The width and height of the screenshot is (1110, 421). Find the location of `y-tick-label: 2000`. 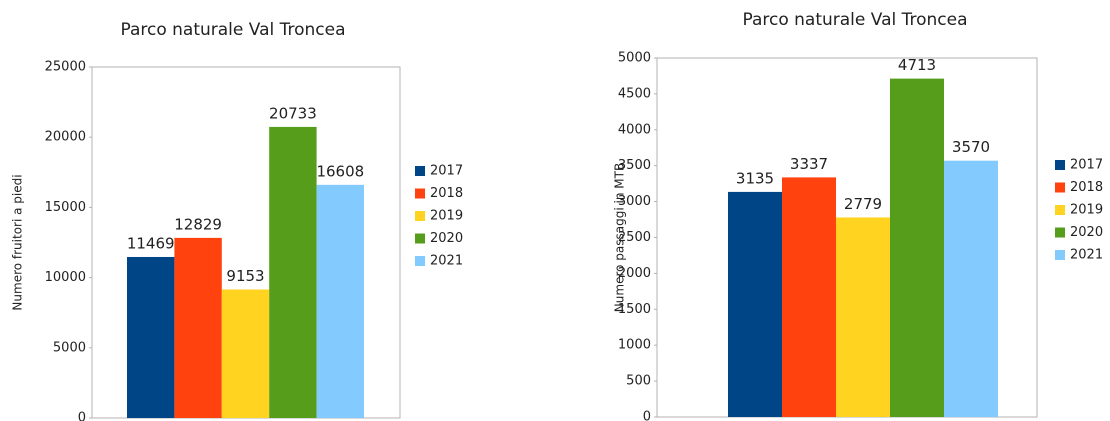

y-tick-label: 2000 is located at coordinates (634, 273).